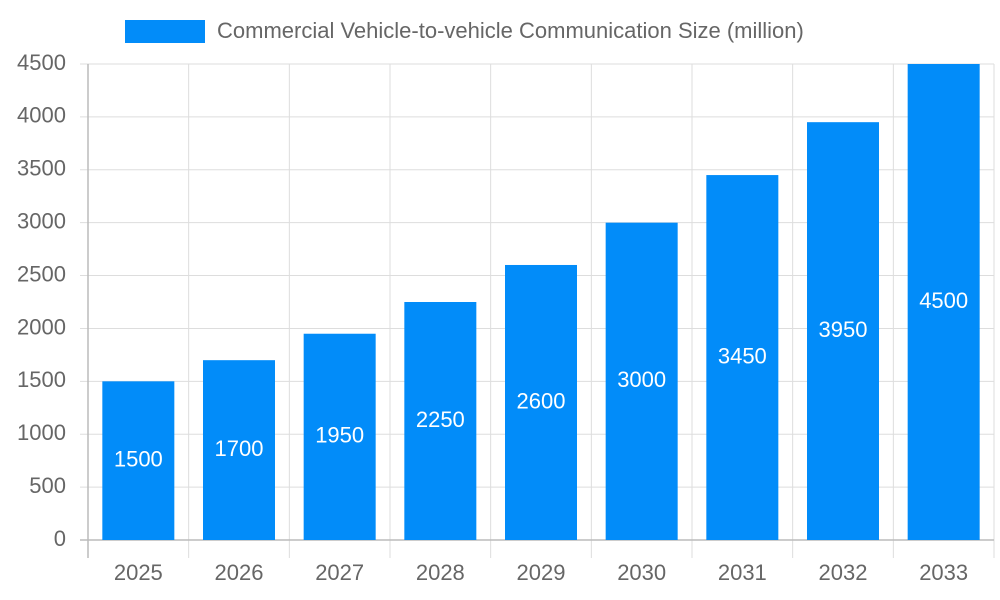 This screenshot has height=600, width=1000. I want to click on y-tick-label: 4500, so click(41, 62).